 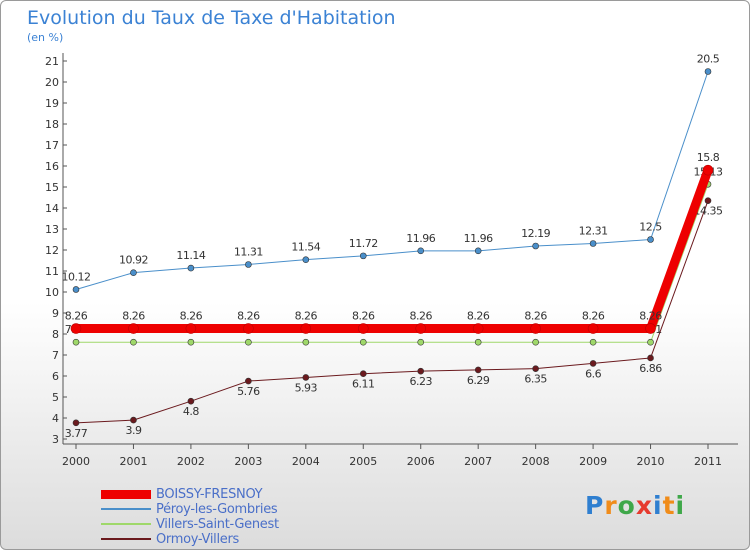 I want to click on x-tick-label: 2004, so click(x=306, y=461).